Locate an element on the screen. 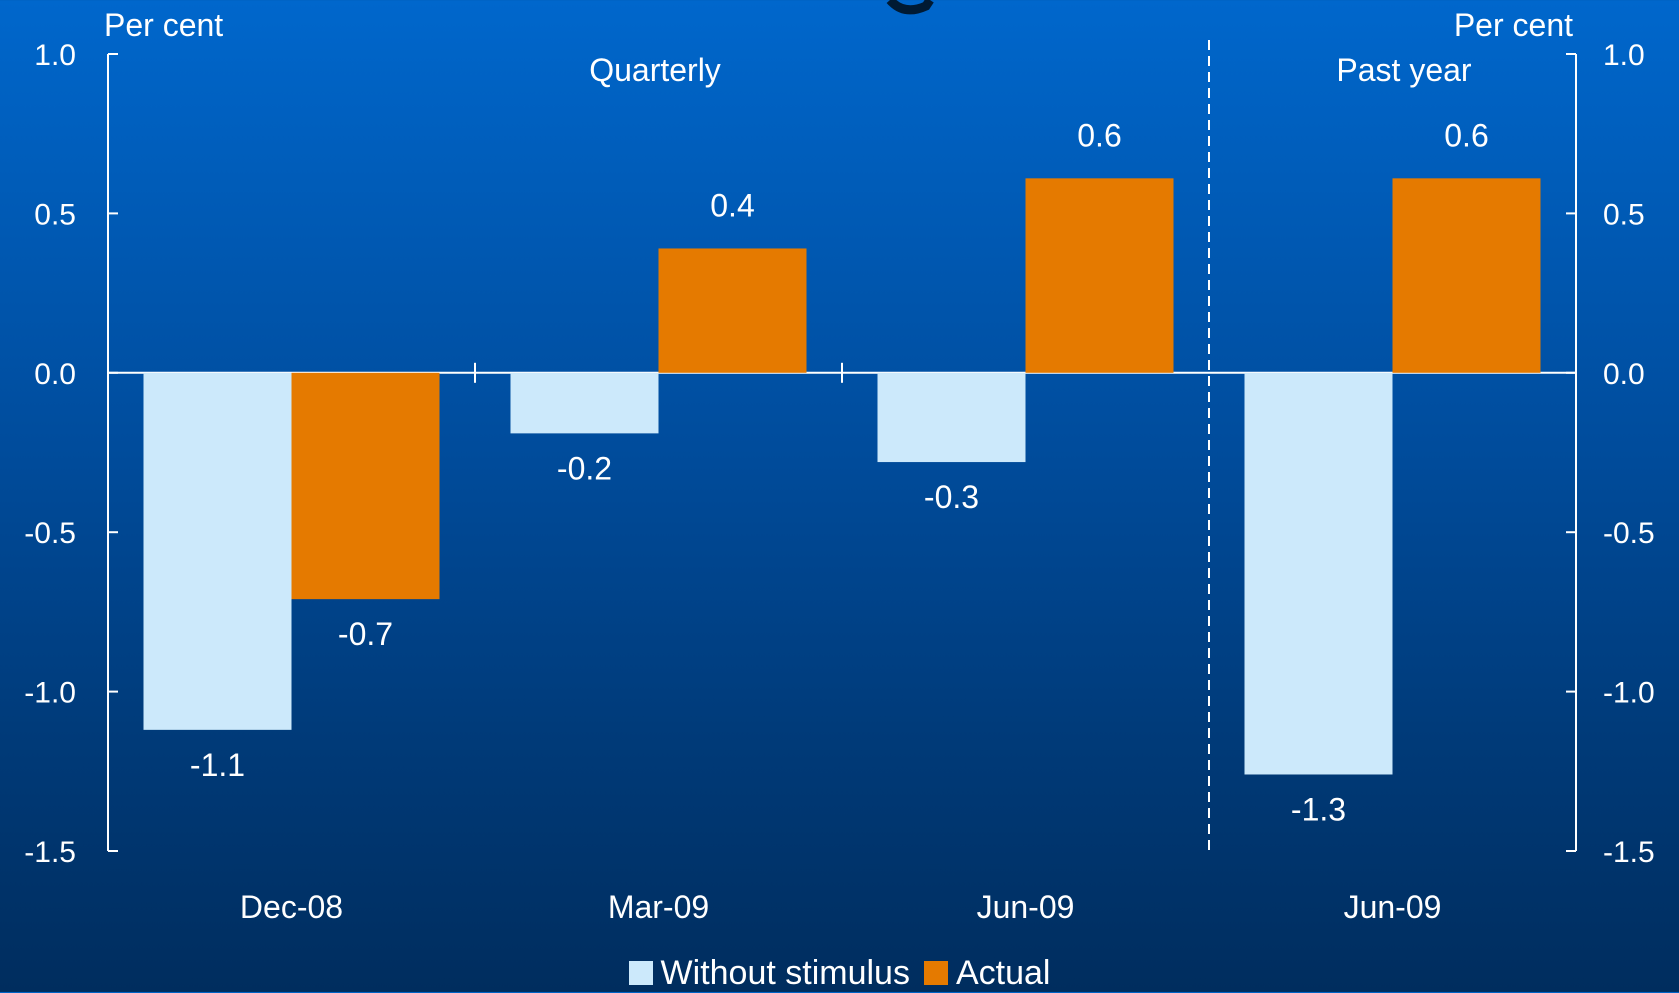 The height and width of the screenshot is (993, 1679). x-tick-label: Dec-08 is located at coordinates (291, 907).